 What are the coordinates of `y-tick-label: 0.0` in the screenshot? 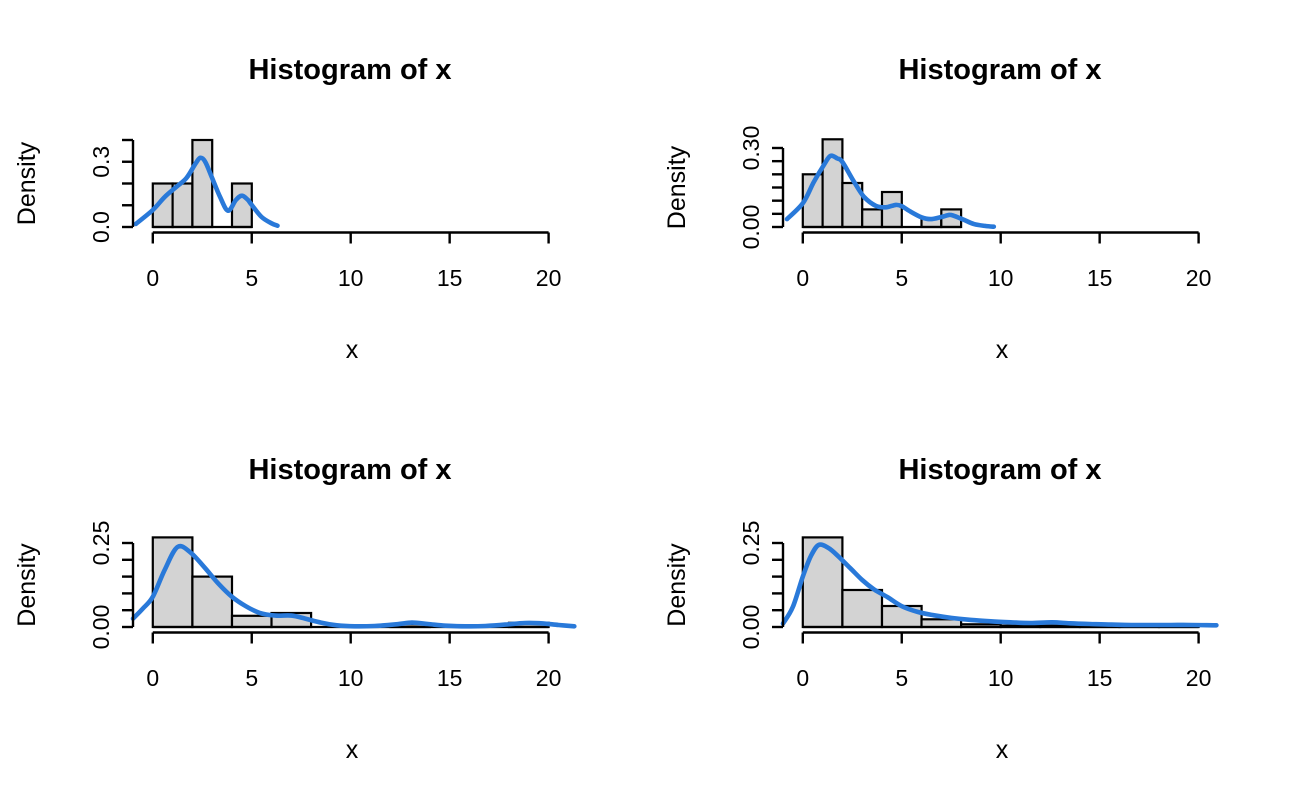 It's located at (101, 227).